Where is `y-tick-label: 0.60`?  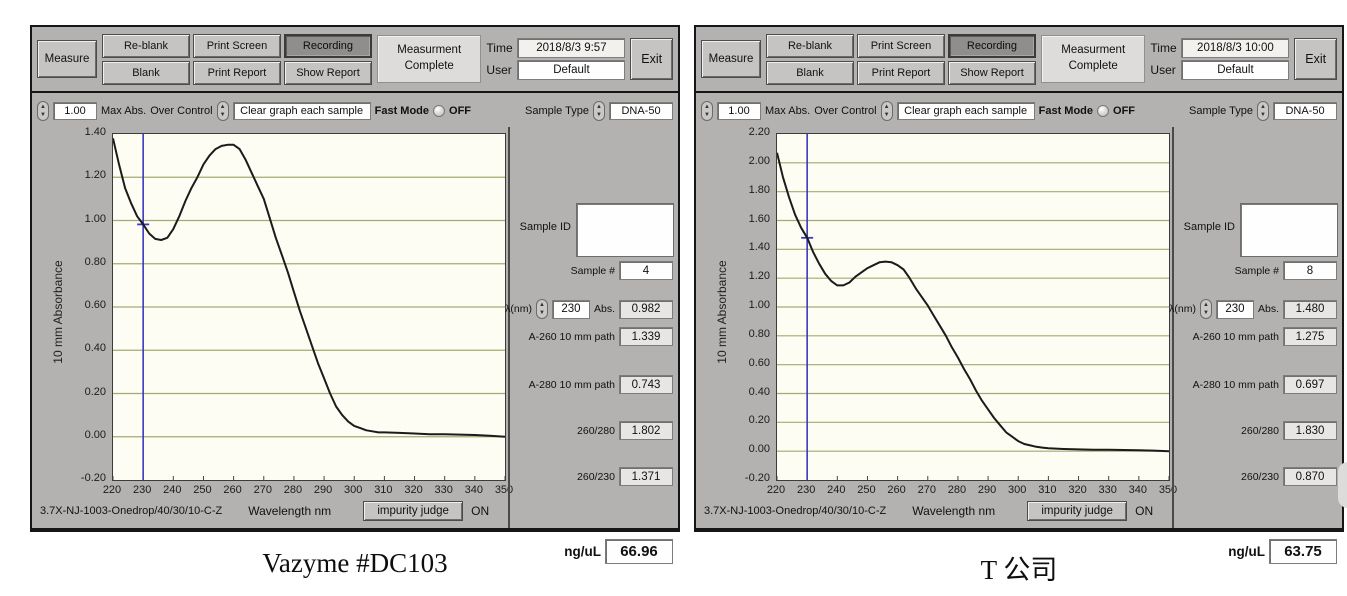 y-tick-label: 0.60 is located at coordinates (759, 362).